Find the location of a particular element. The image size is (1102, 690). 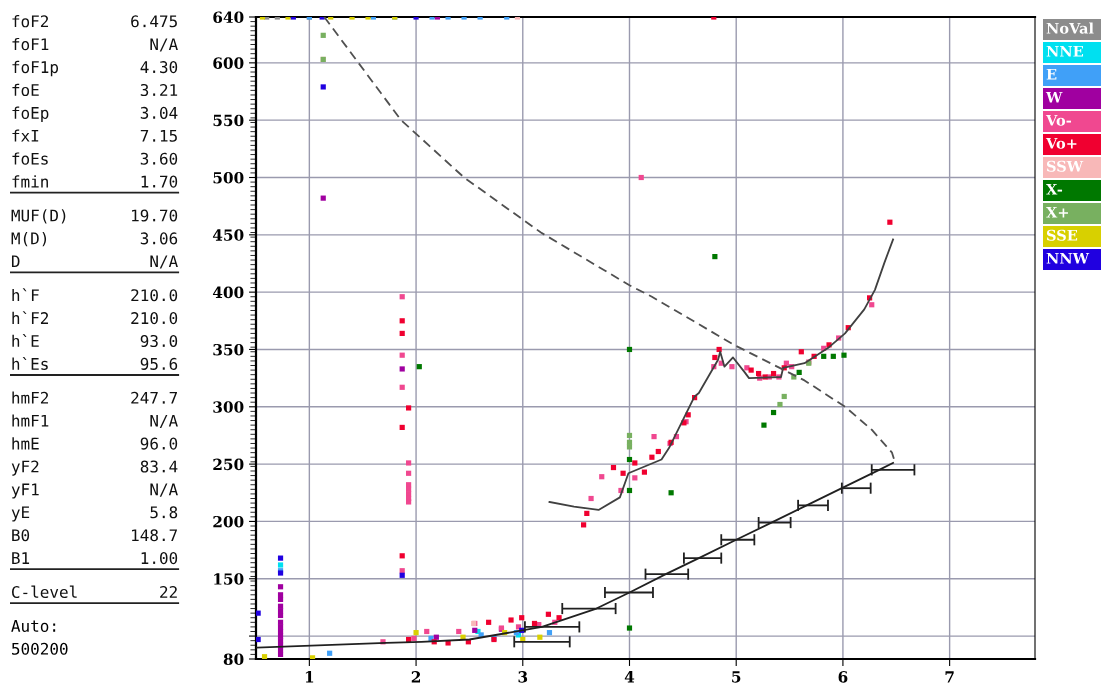

text: X- is located at coordinates (1054, 189).